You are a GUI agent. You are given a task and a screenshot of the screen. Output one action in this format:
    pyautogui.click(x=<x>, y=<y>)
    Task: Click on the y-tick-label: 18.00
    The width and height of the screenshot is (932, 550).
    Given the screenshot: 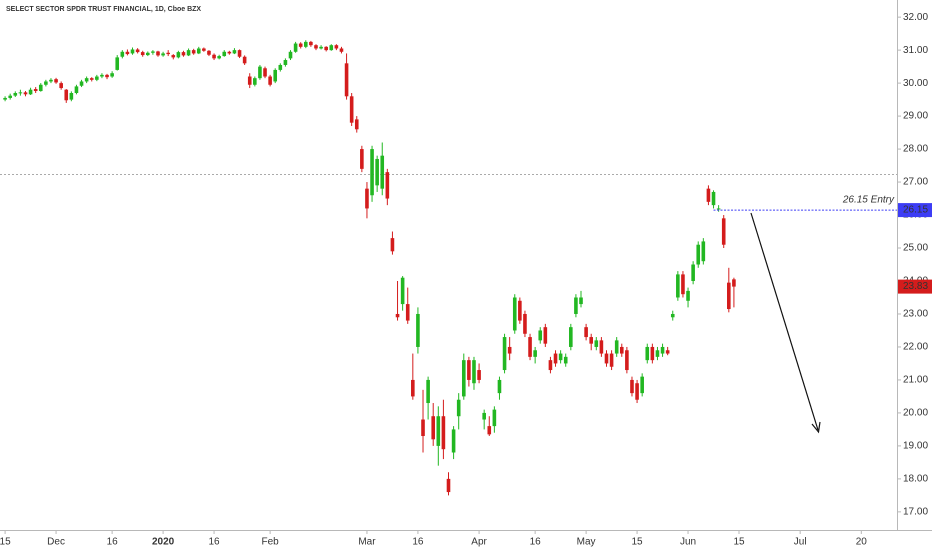 What is the action you would take?
    pyautogui.click(x=915, y=479)
    